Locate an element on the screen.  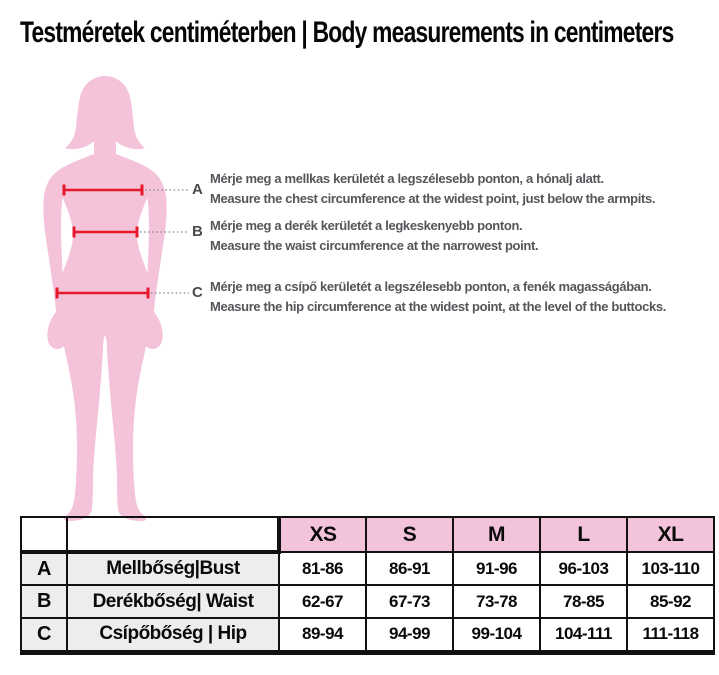
size-col-m: M is located at coordinates (496, 534).